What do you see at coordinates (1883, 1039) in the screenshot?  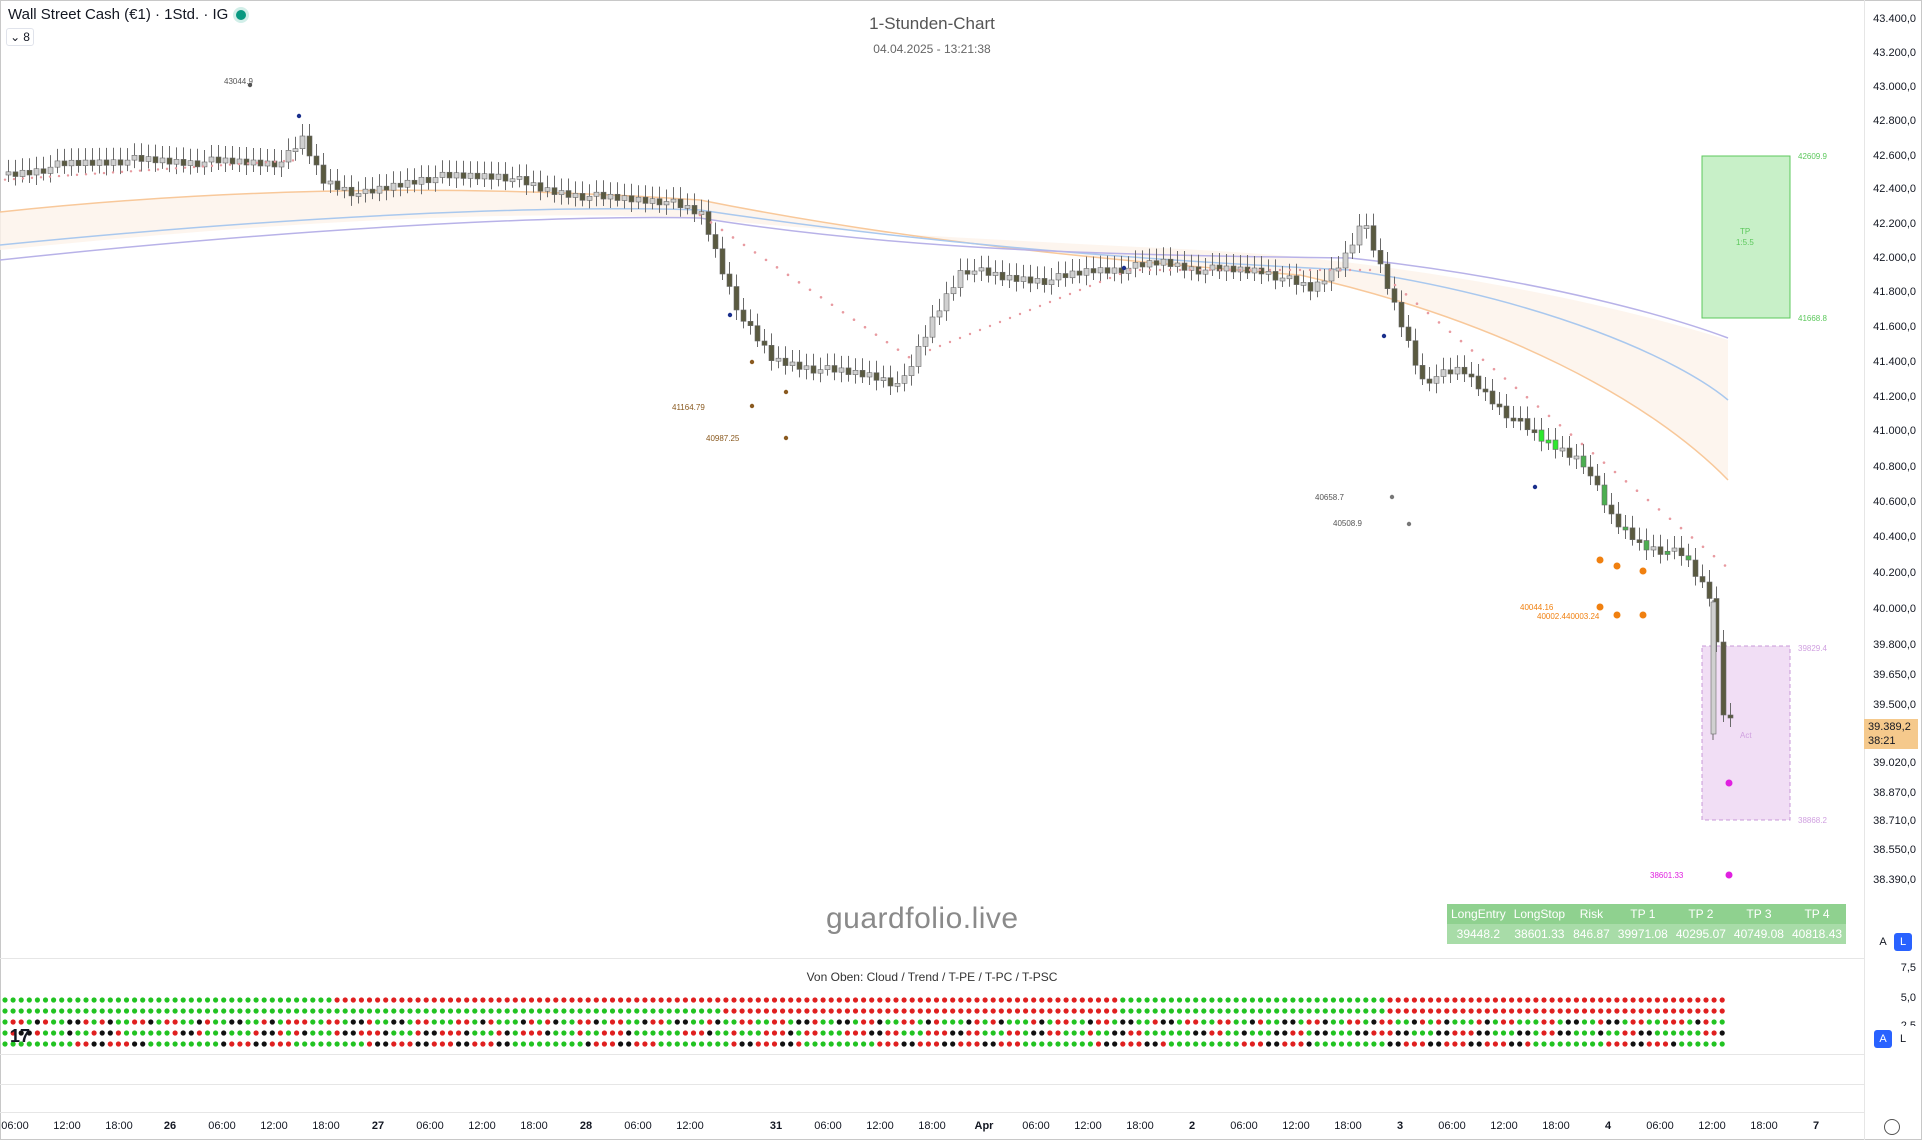 I see `indicator-auto-scale-button: A` at bounding box center [1883, 1039].